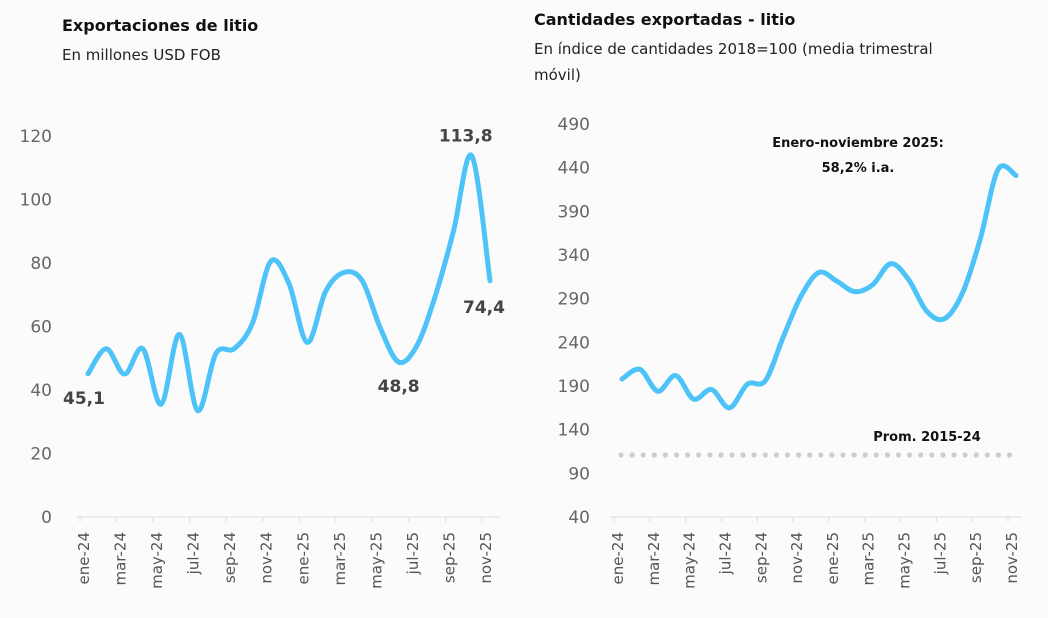  I want to click on right-x-tick-label: sep-25, so click(976, 557).